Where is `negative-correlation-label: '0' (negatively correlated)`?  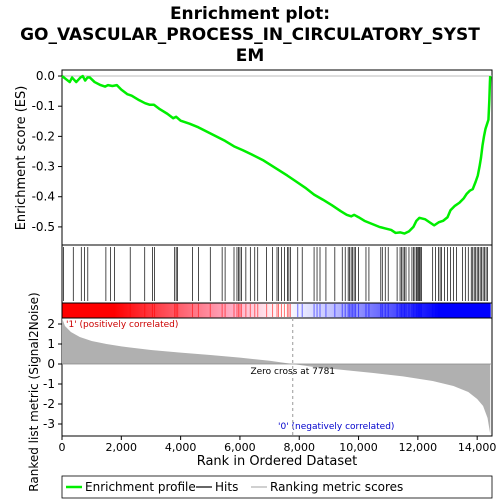
negative-correlation-label: '0' (negatively correlated) is located at coordinates (336, 427).